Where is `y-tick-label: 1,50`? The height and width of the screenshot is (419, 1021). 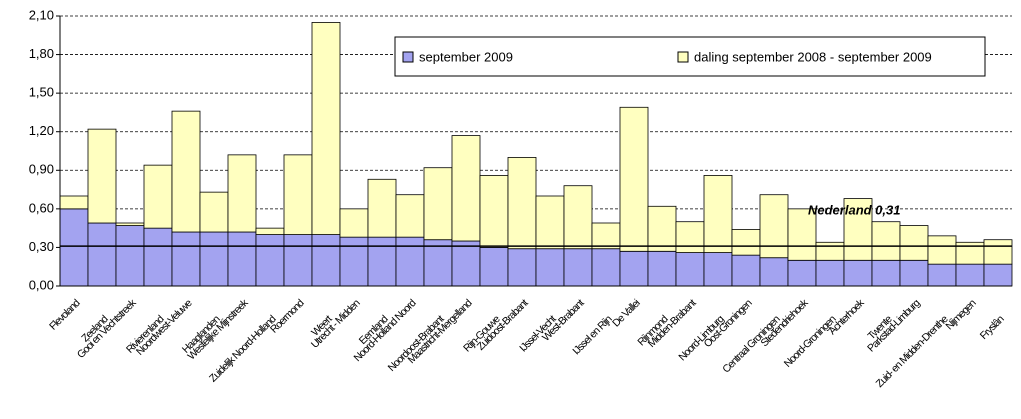 y-tick-label: 1,50 is located at coordinates (41, 92).